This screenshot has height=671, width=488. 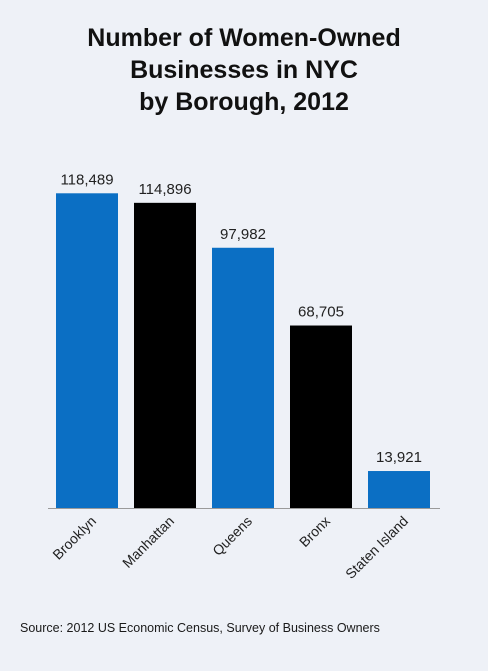 I want to click on bar-brooklyn, so click(x=87, y=350).